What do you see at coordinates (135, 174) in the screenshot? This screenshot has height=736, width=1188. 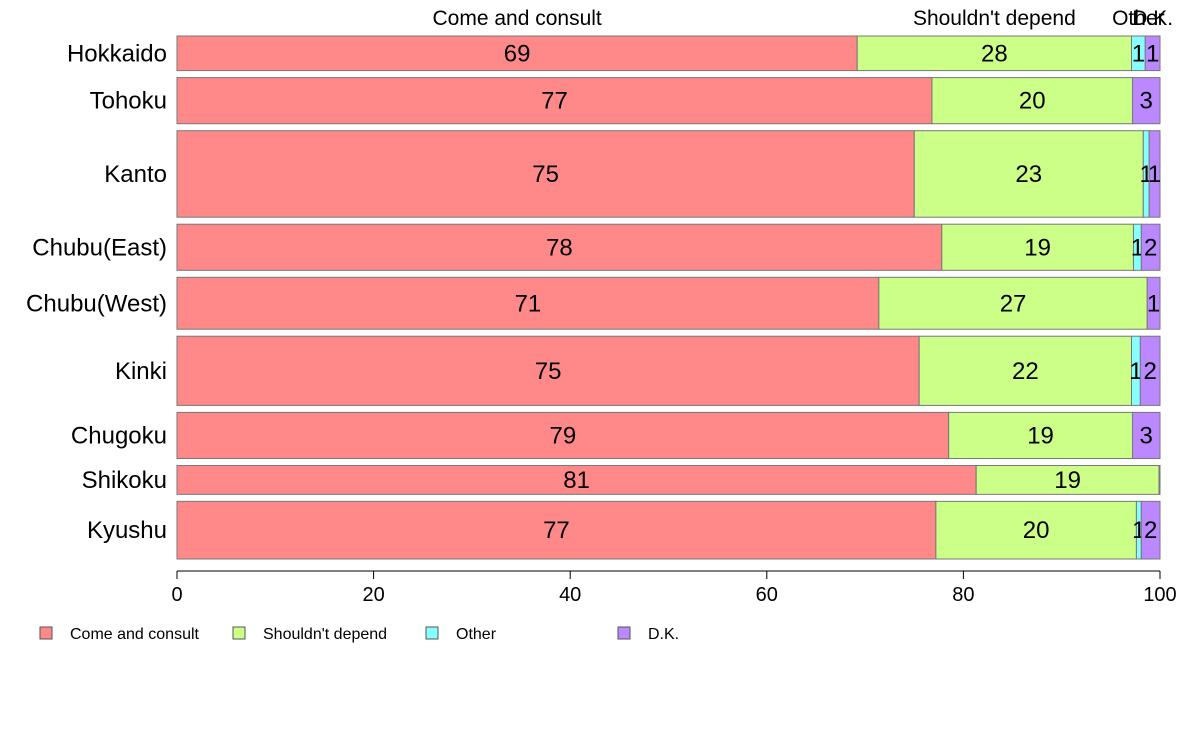 I see `category-label: Kanto` at bounding box center [135, 174].